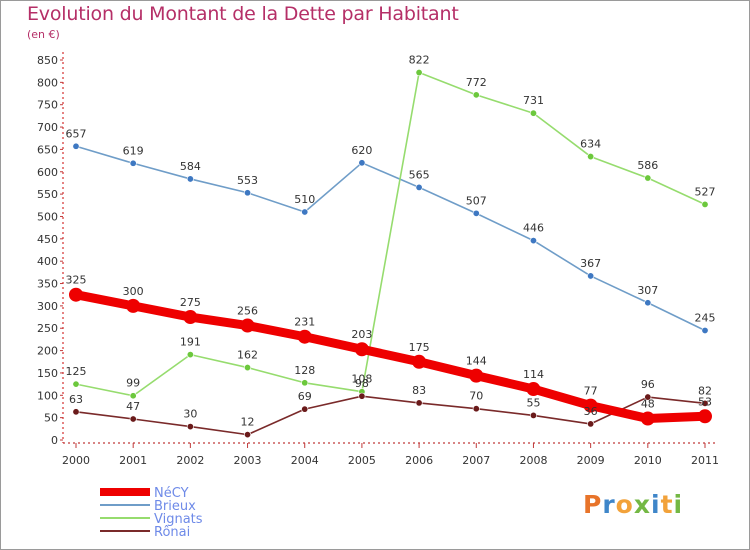  I want to click on data-label: 203, so click(361, 334).